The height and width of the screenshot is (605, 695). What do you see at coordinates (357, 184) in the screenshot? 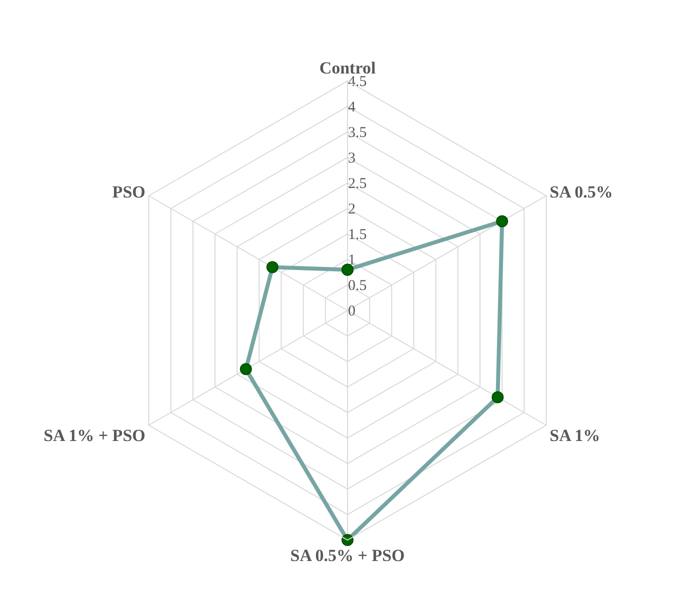
I see `y-tick-label: 2.5` at bounding box center [357, 184].